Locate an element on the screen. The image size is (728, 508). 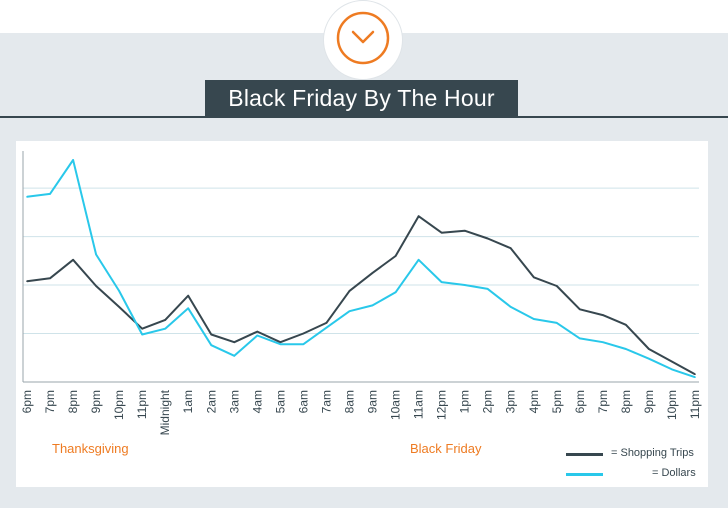
x-tick-label: 1am is located at coordinates (188, 401).